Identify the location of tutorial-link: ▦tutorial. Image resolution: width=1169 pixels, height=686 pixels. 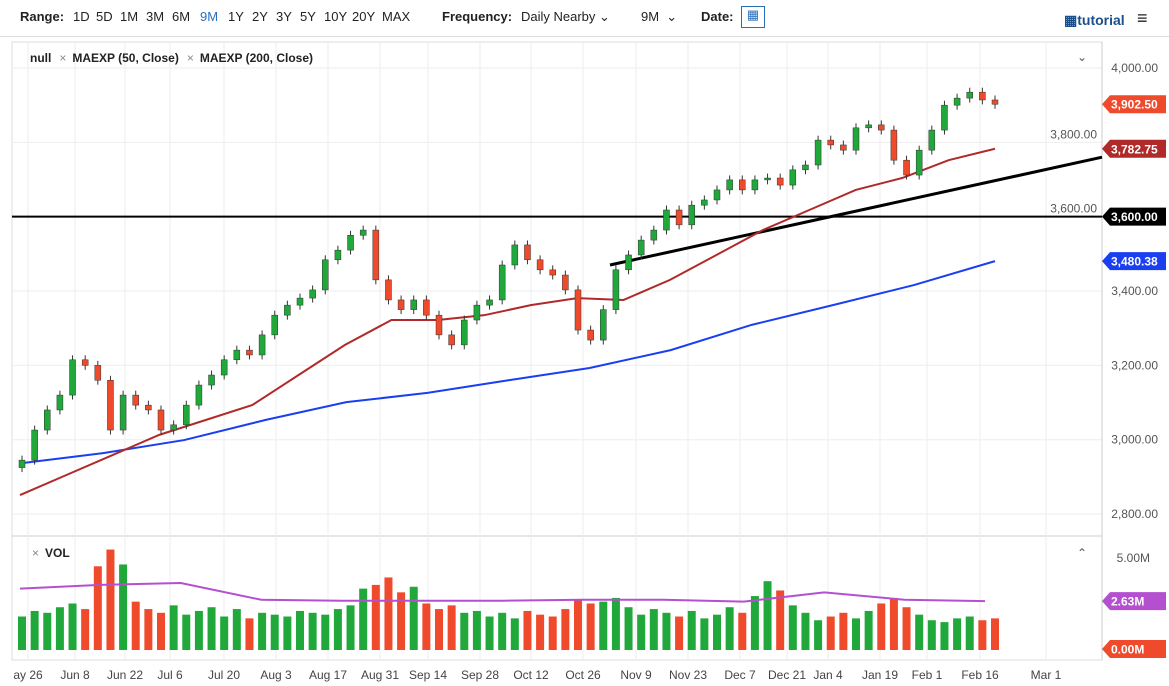
(1094, 20).